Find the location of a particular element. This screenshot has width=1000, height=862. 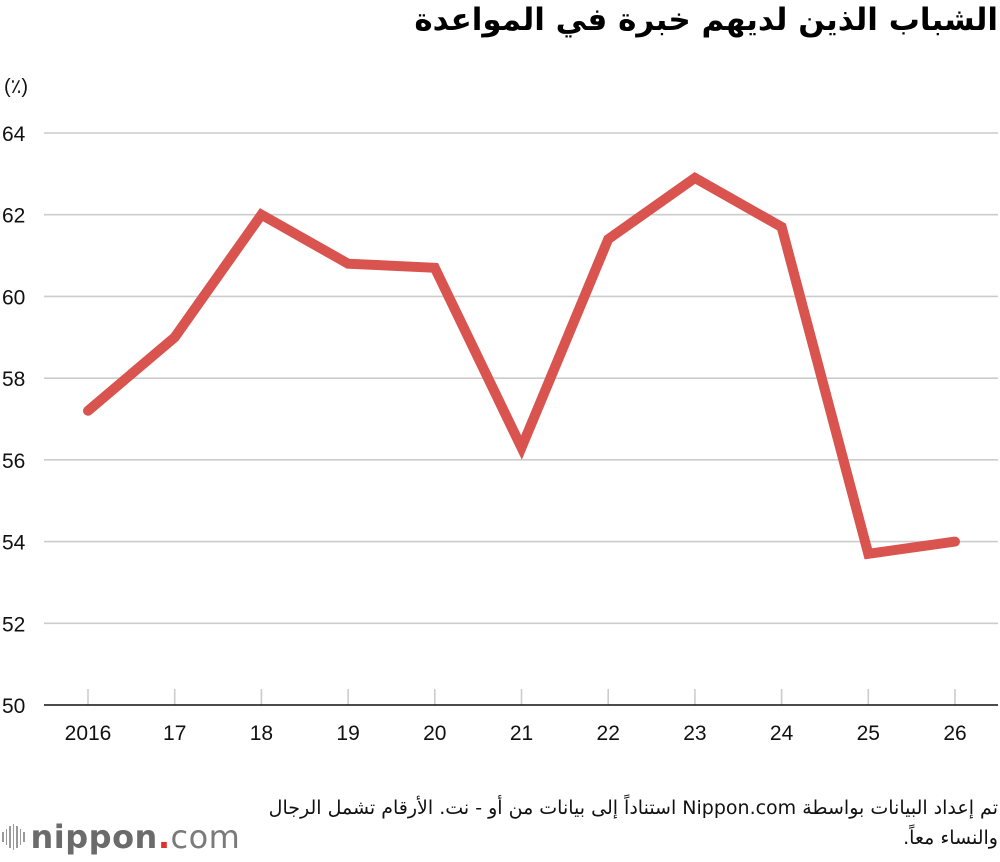

logo-name: nippon is located at coordinates (94, 837).